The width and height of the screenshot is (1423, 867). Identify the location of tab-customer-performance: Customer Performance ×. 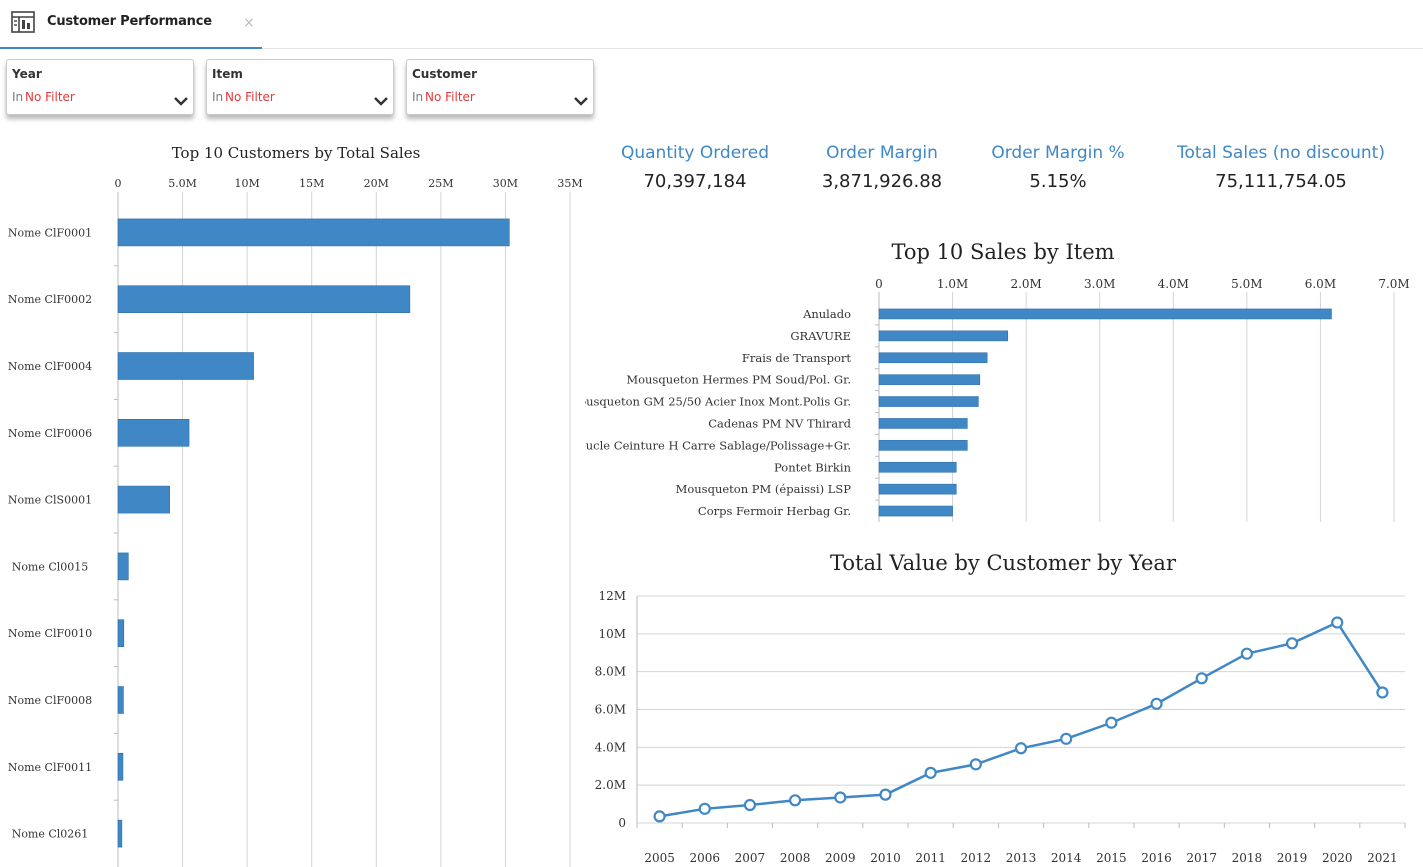
(131, 24).